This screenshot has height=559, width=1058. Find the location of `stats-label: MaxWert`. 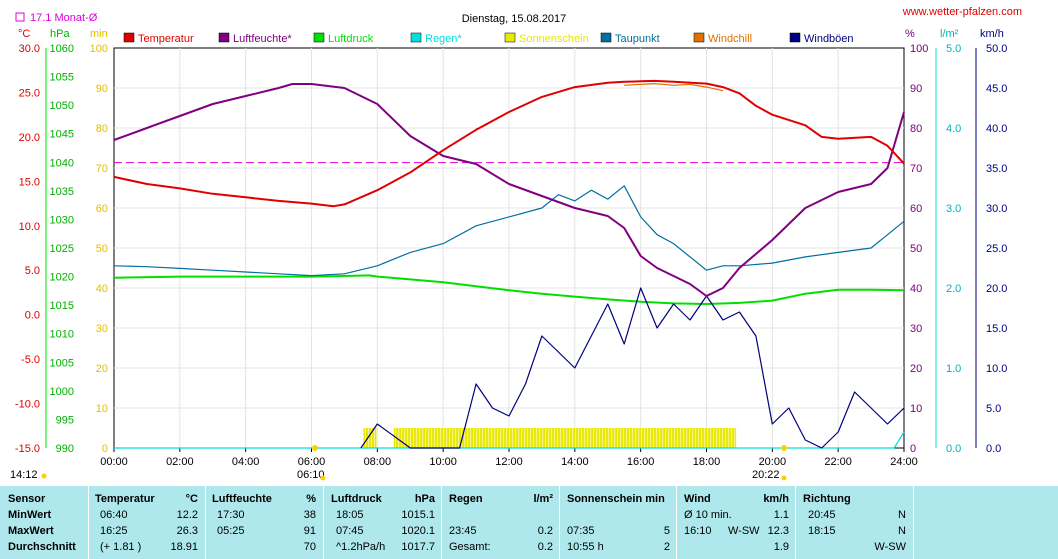

stats-label: MaxWert is located at coordinates (31, 531).